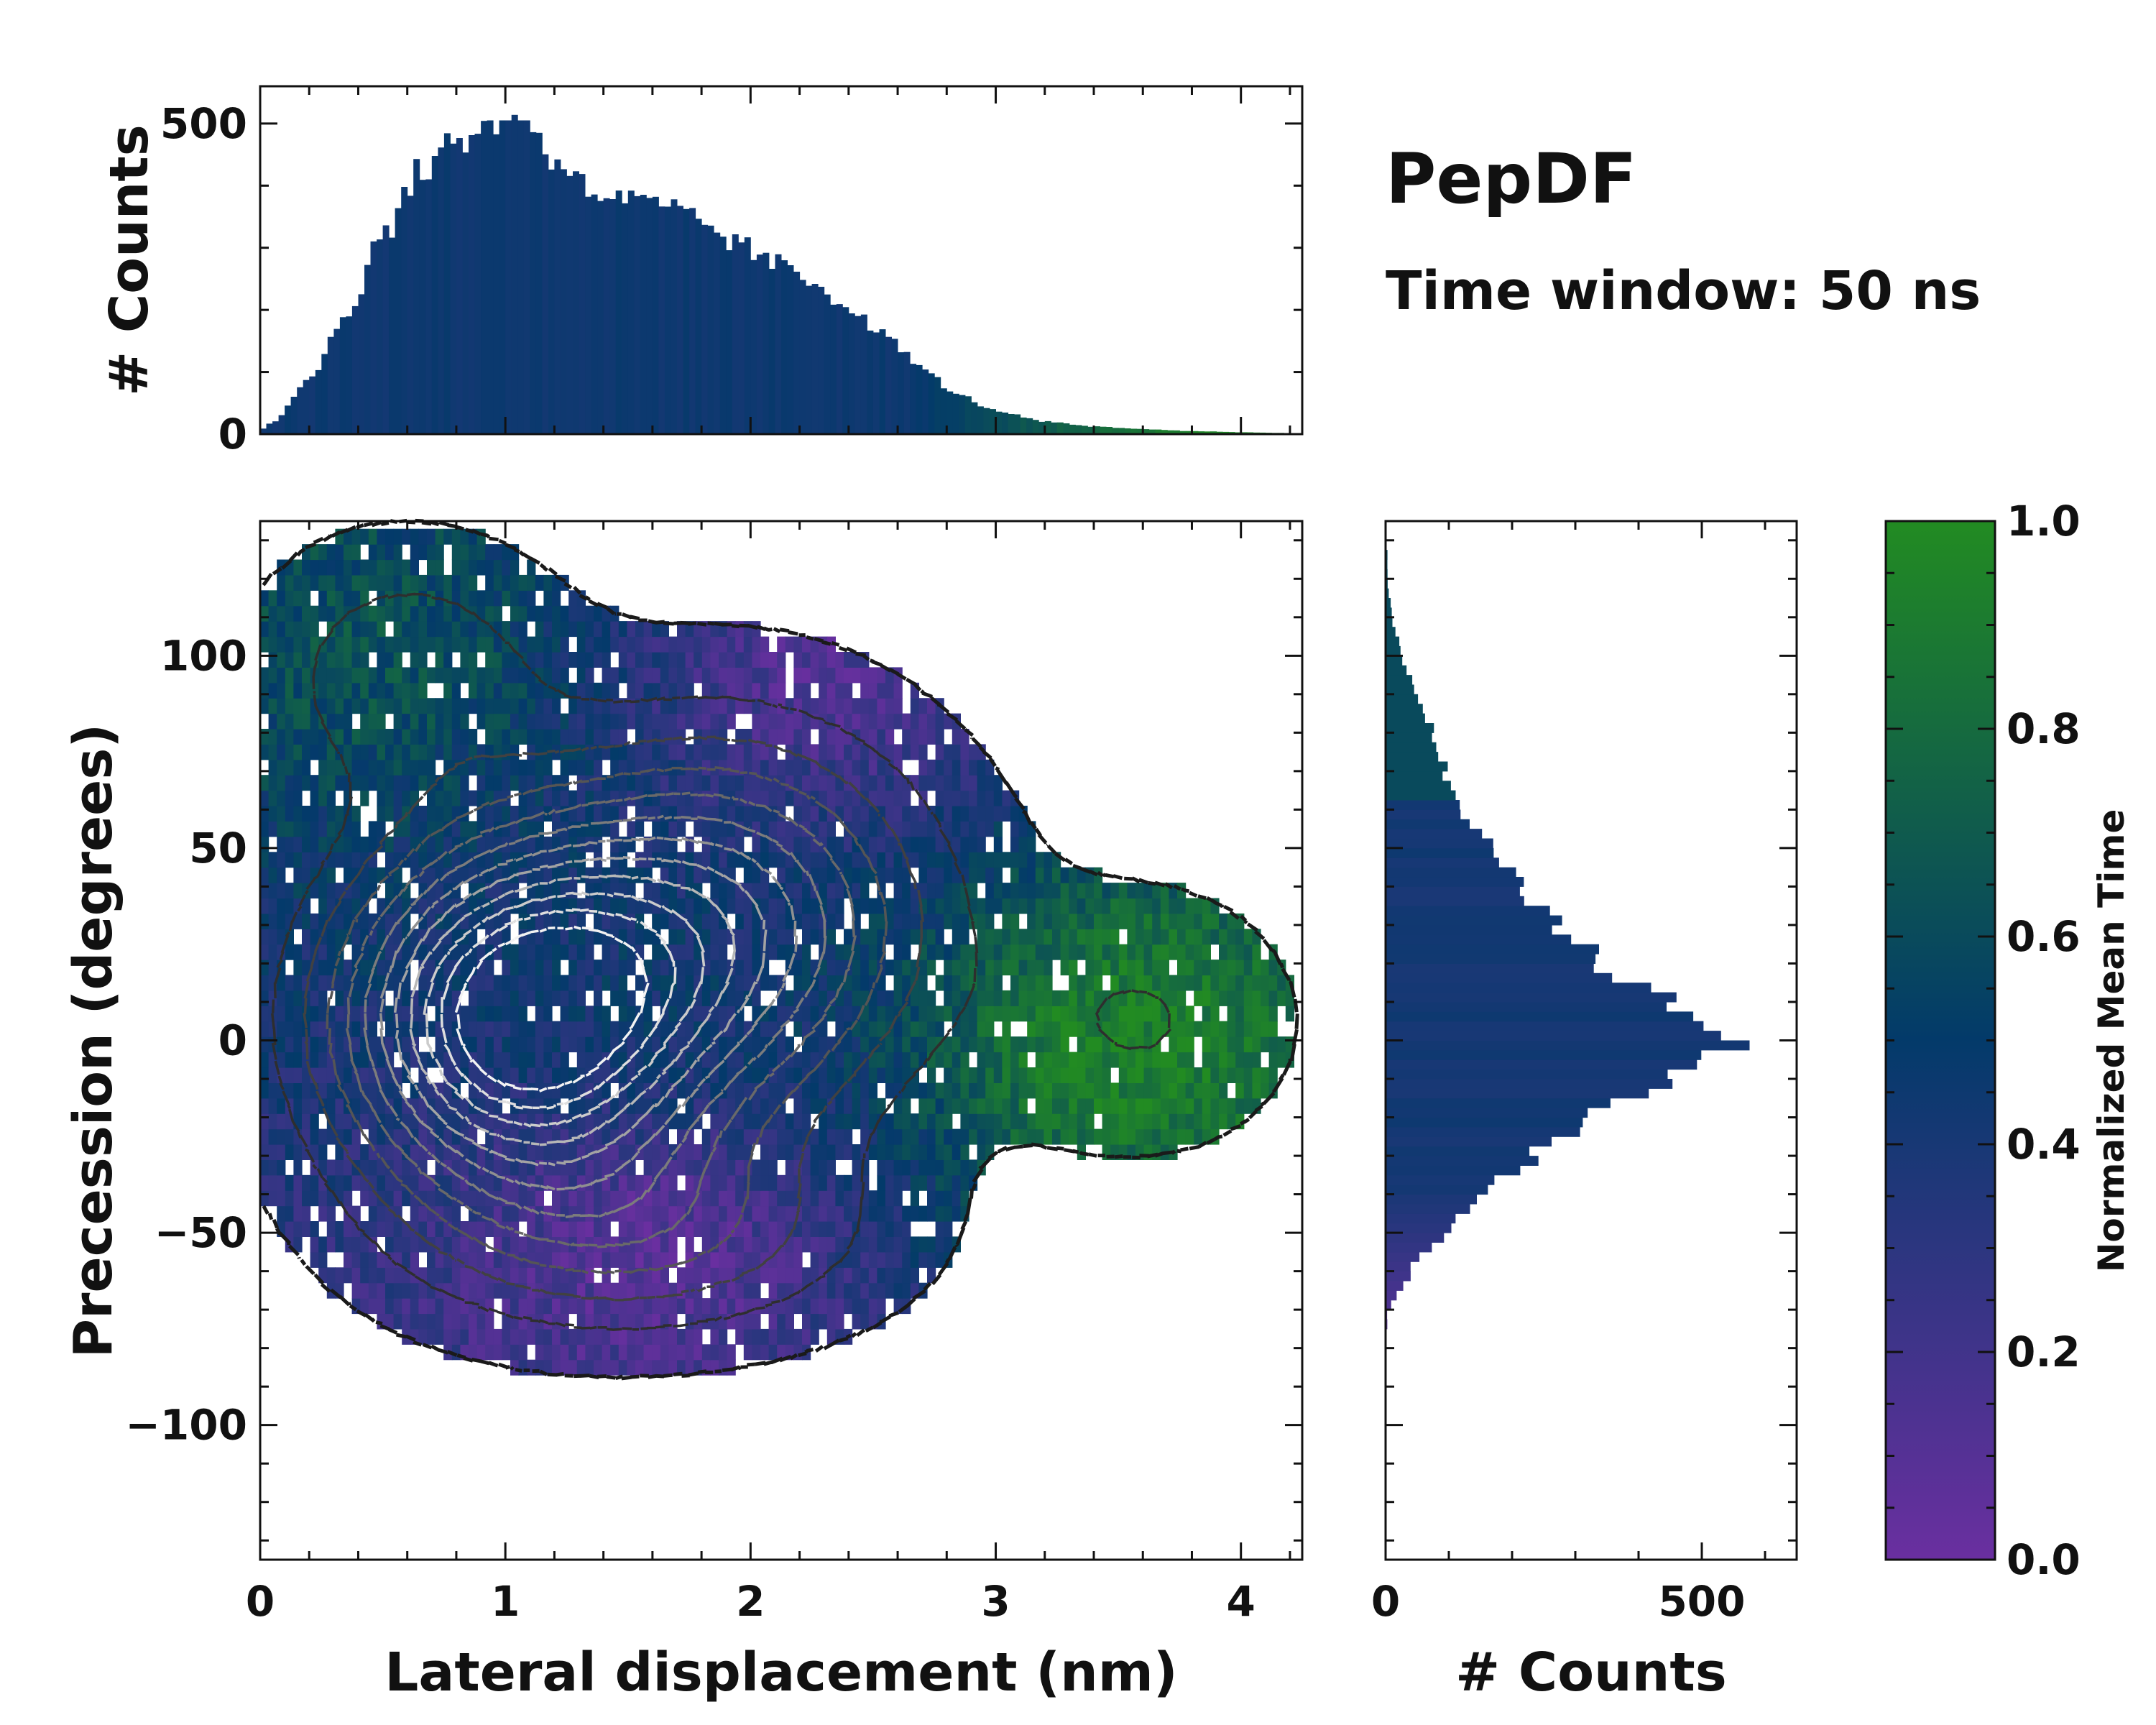 The height and width of the screenshot is (1725, 2156). Describe the element at coordinates (588, 1013) in the screenshot. I see `contour-level` at that location.